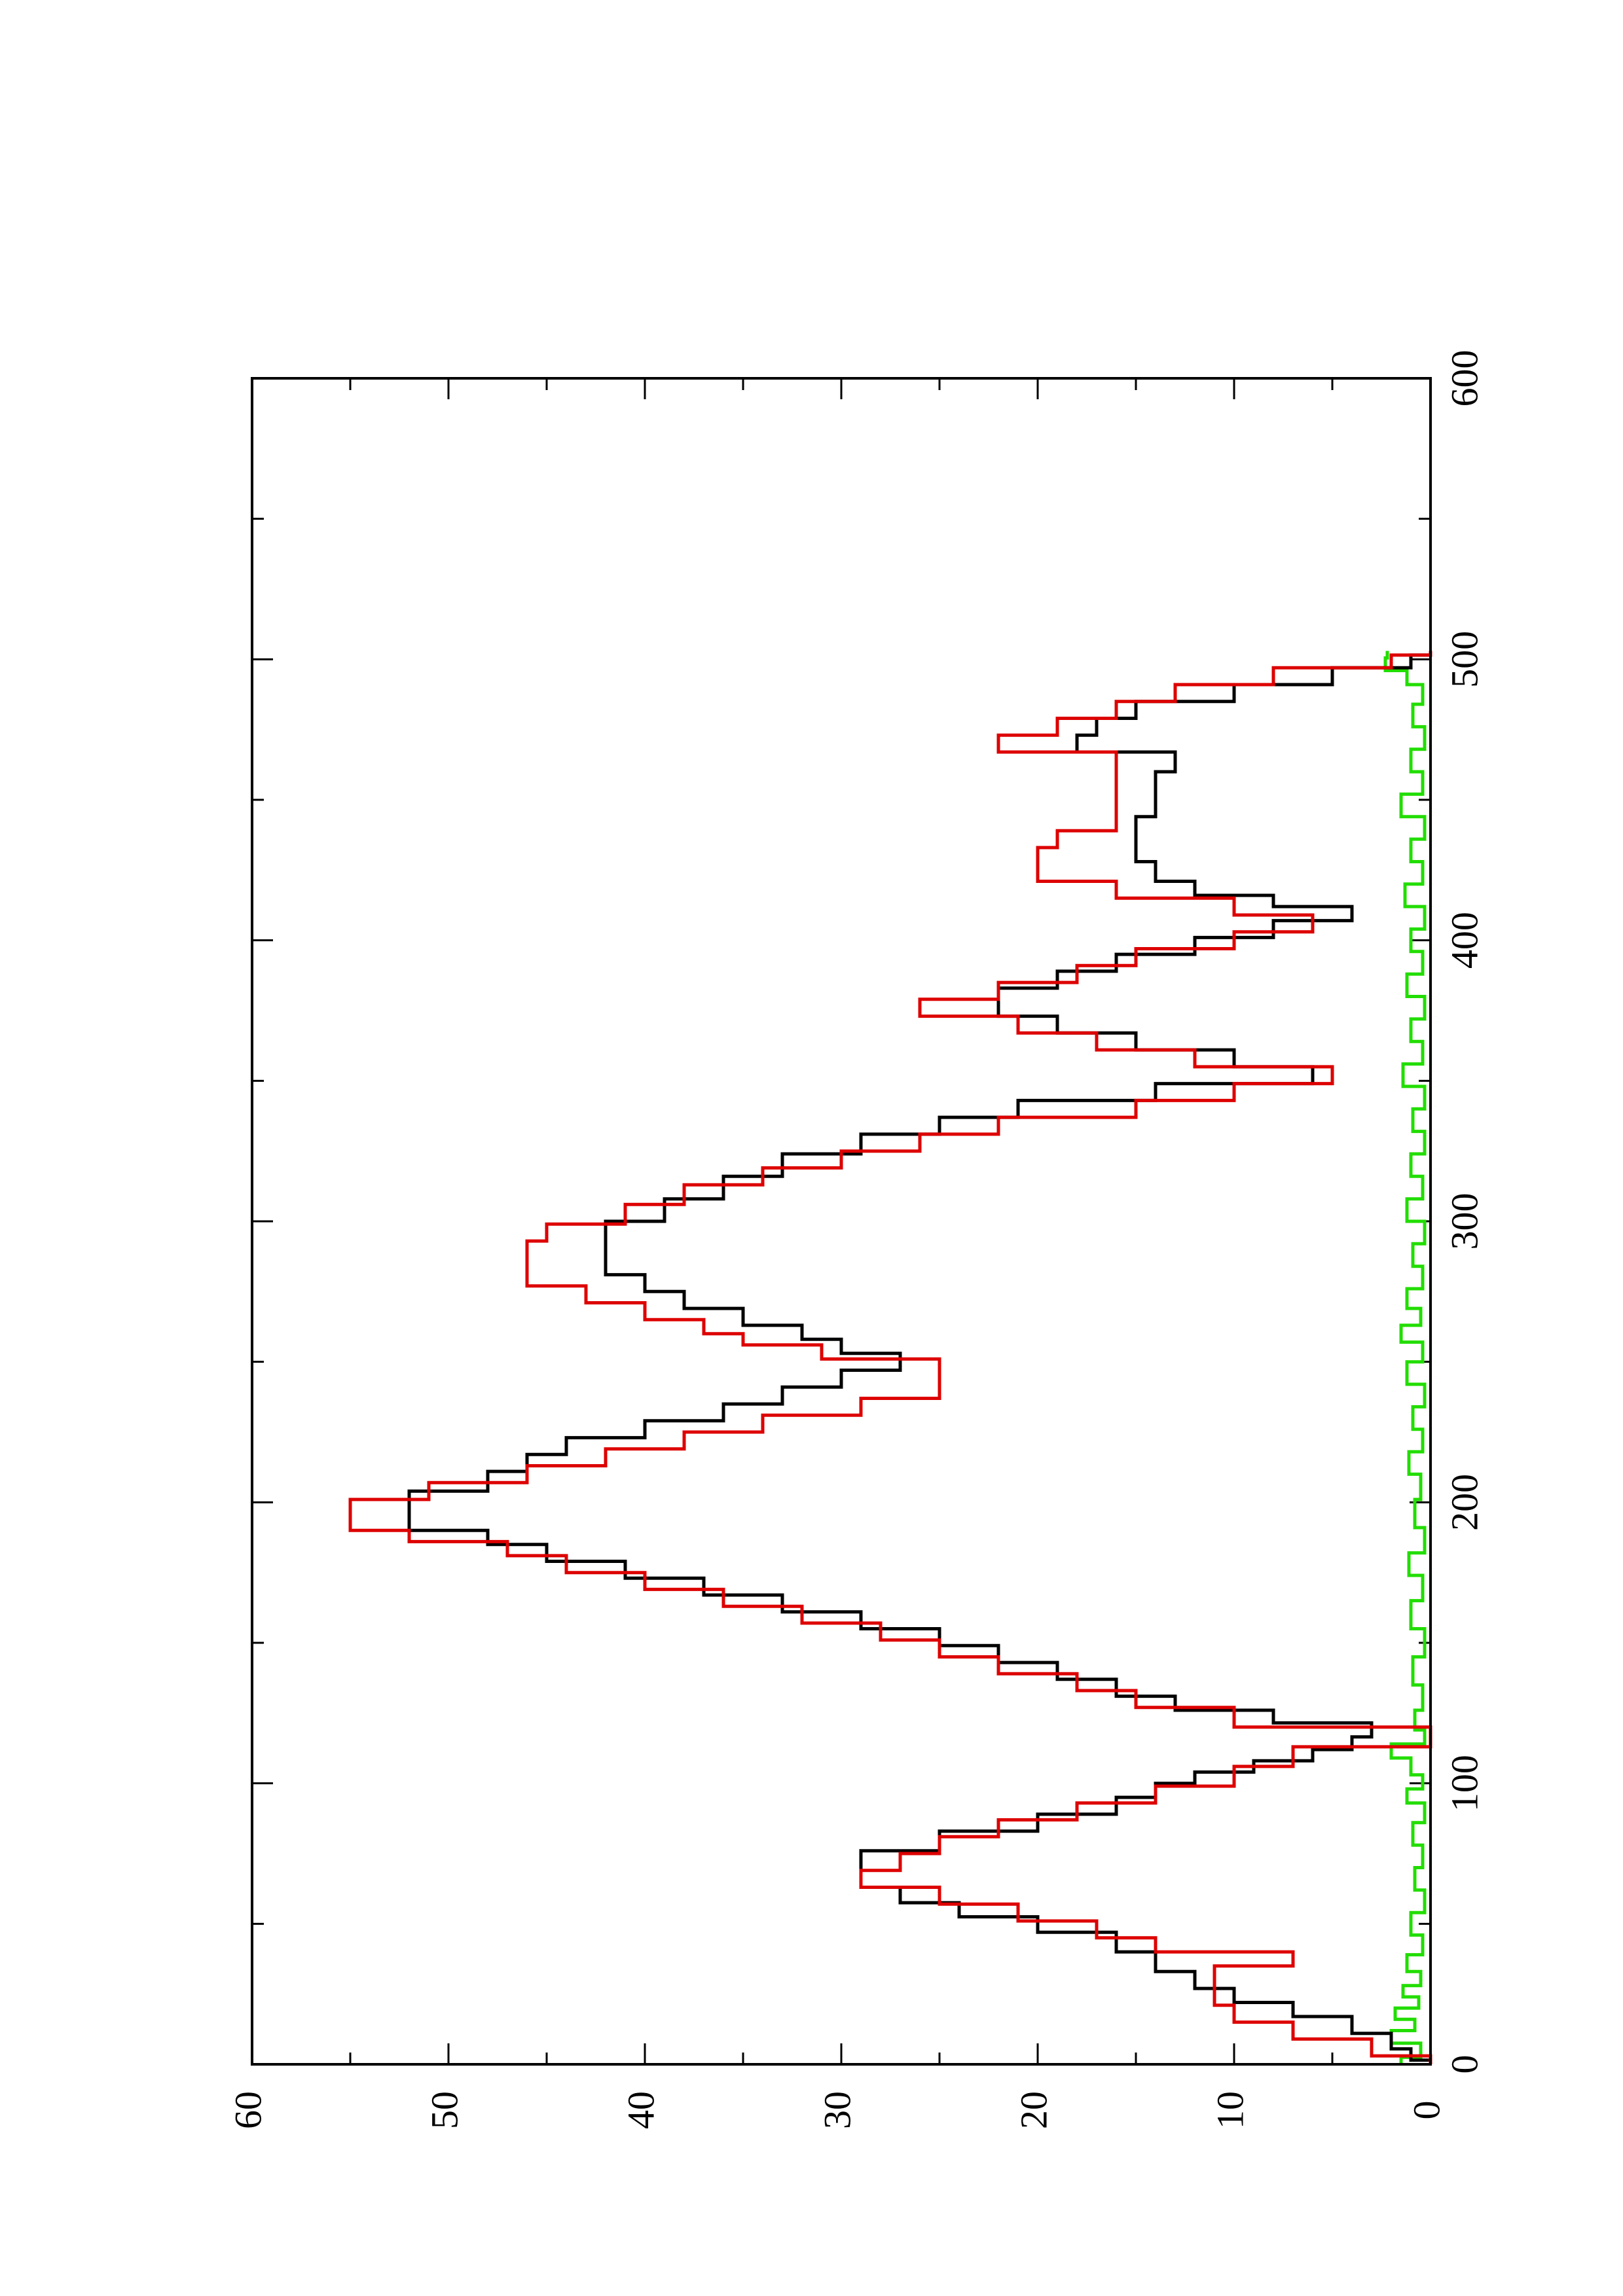  I want to click on x-tick-label: 200, so click(1464, 1502).